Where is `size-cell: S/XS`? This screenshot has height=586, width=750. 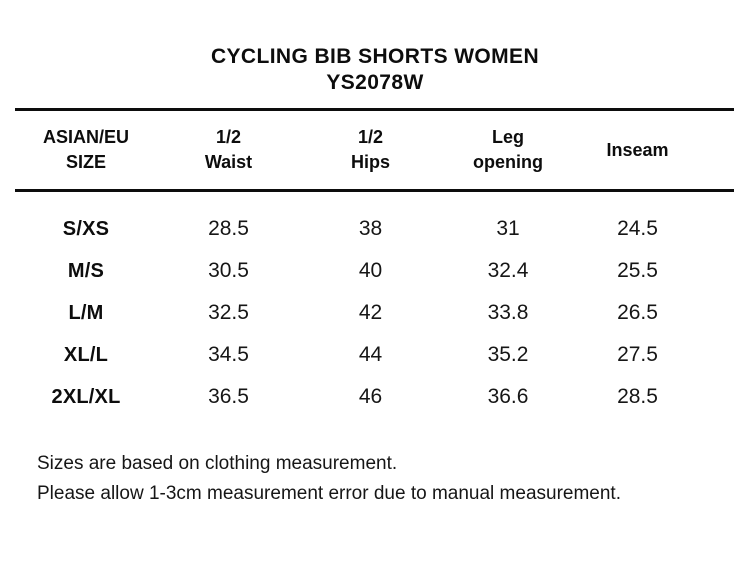 size-cell: S/XS is located at coordinates (86, 228).